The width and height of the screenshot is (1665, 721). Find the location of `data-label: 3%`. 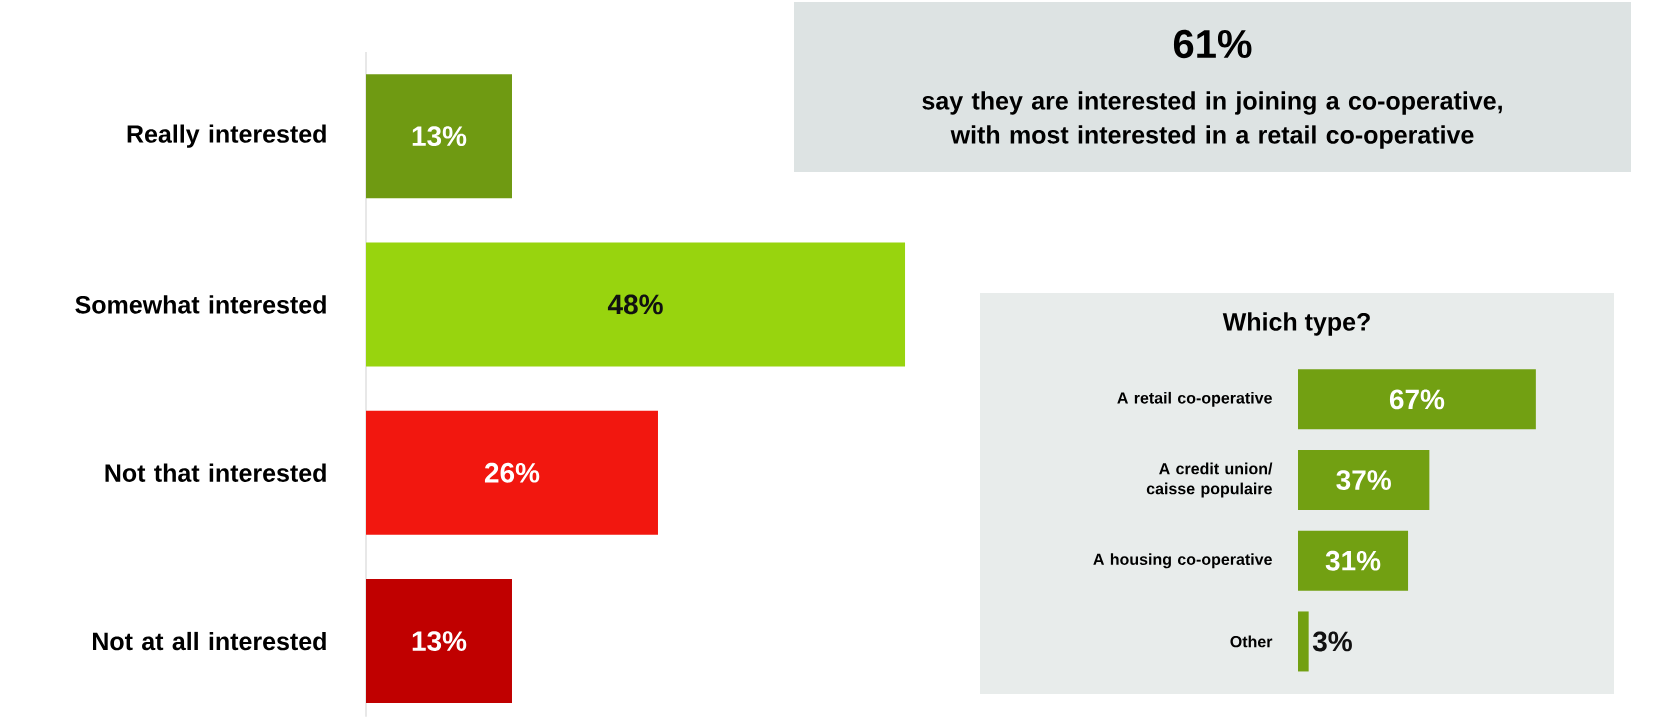

data-label: 3% is located at coordinates (1332, 641).